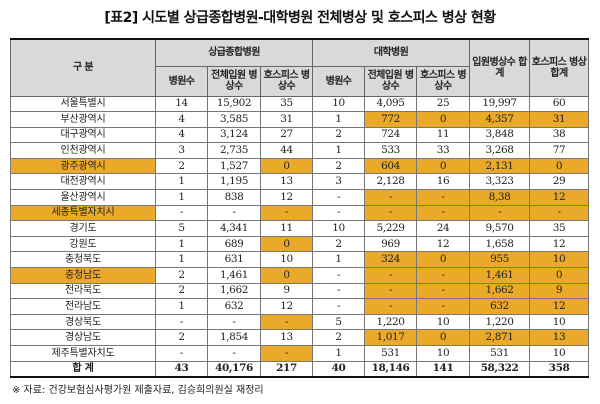 The image size is (600, 404). What do you see at coordinates (234, 135) in the screenshot?
I see `table-cell: 3,124` at bounding box center [234, 135].